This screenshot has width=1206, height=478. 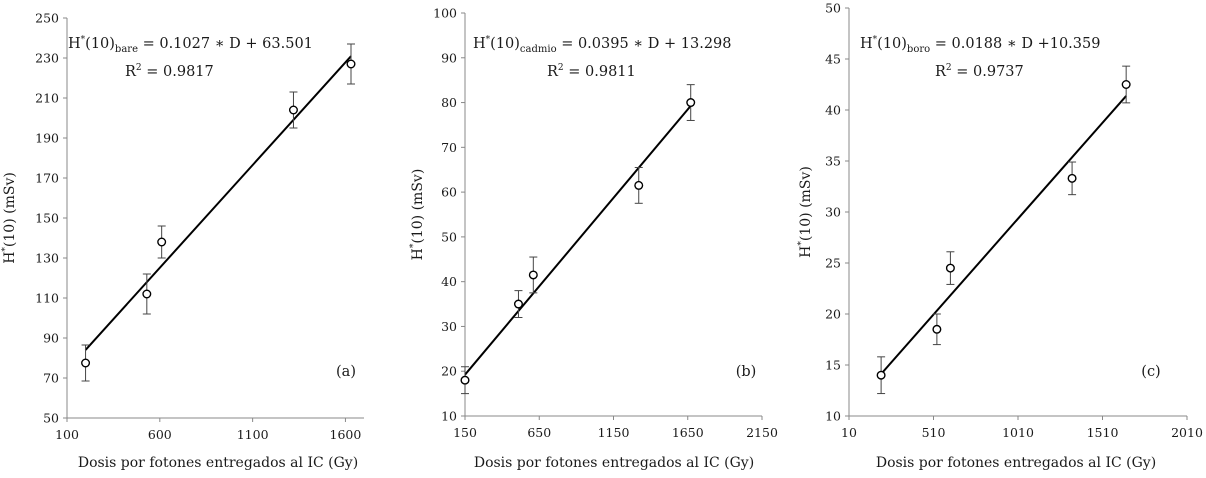 I want to click on r2-value: = 0.9817, so click(x=178, y=72).